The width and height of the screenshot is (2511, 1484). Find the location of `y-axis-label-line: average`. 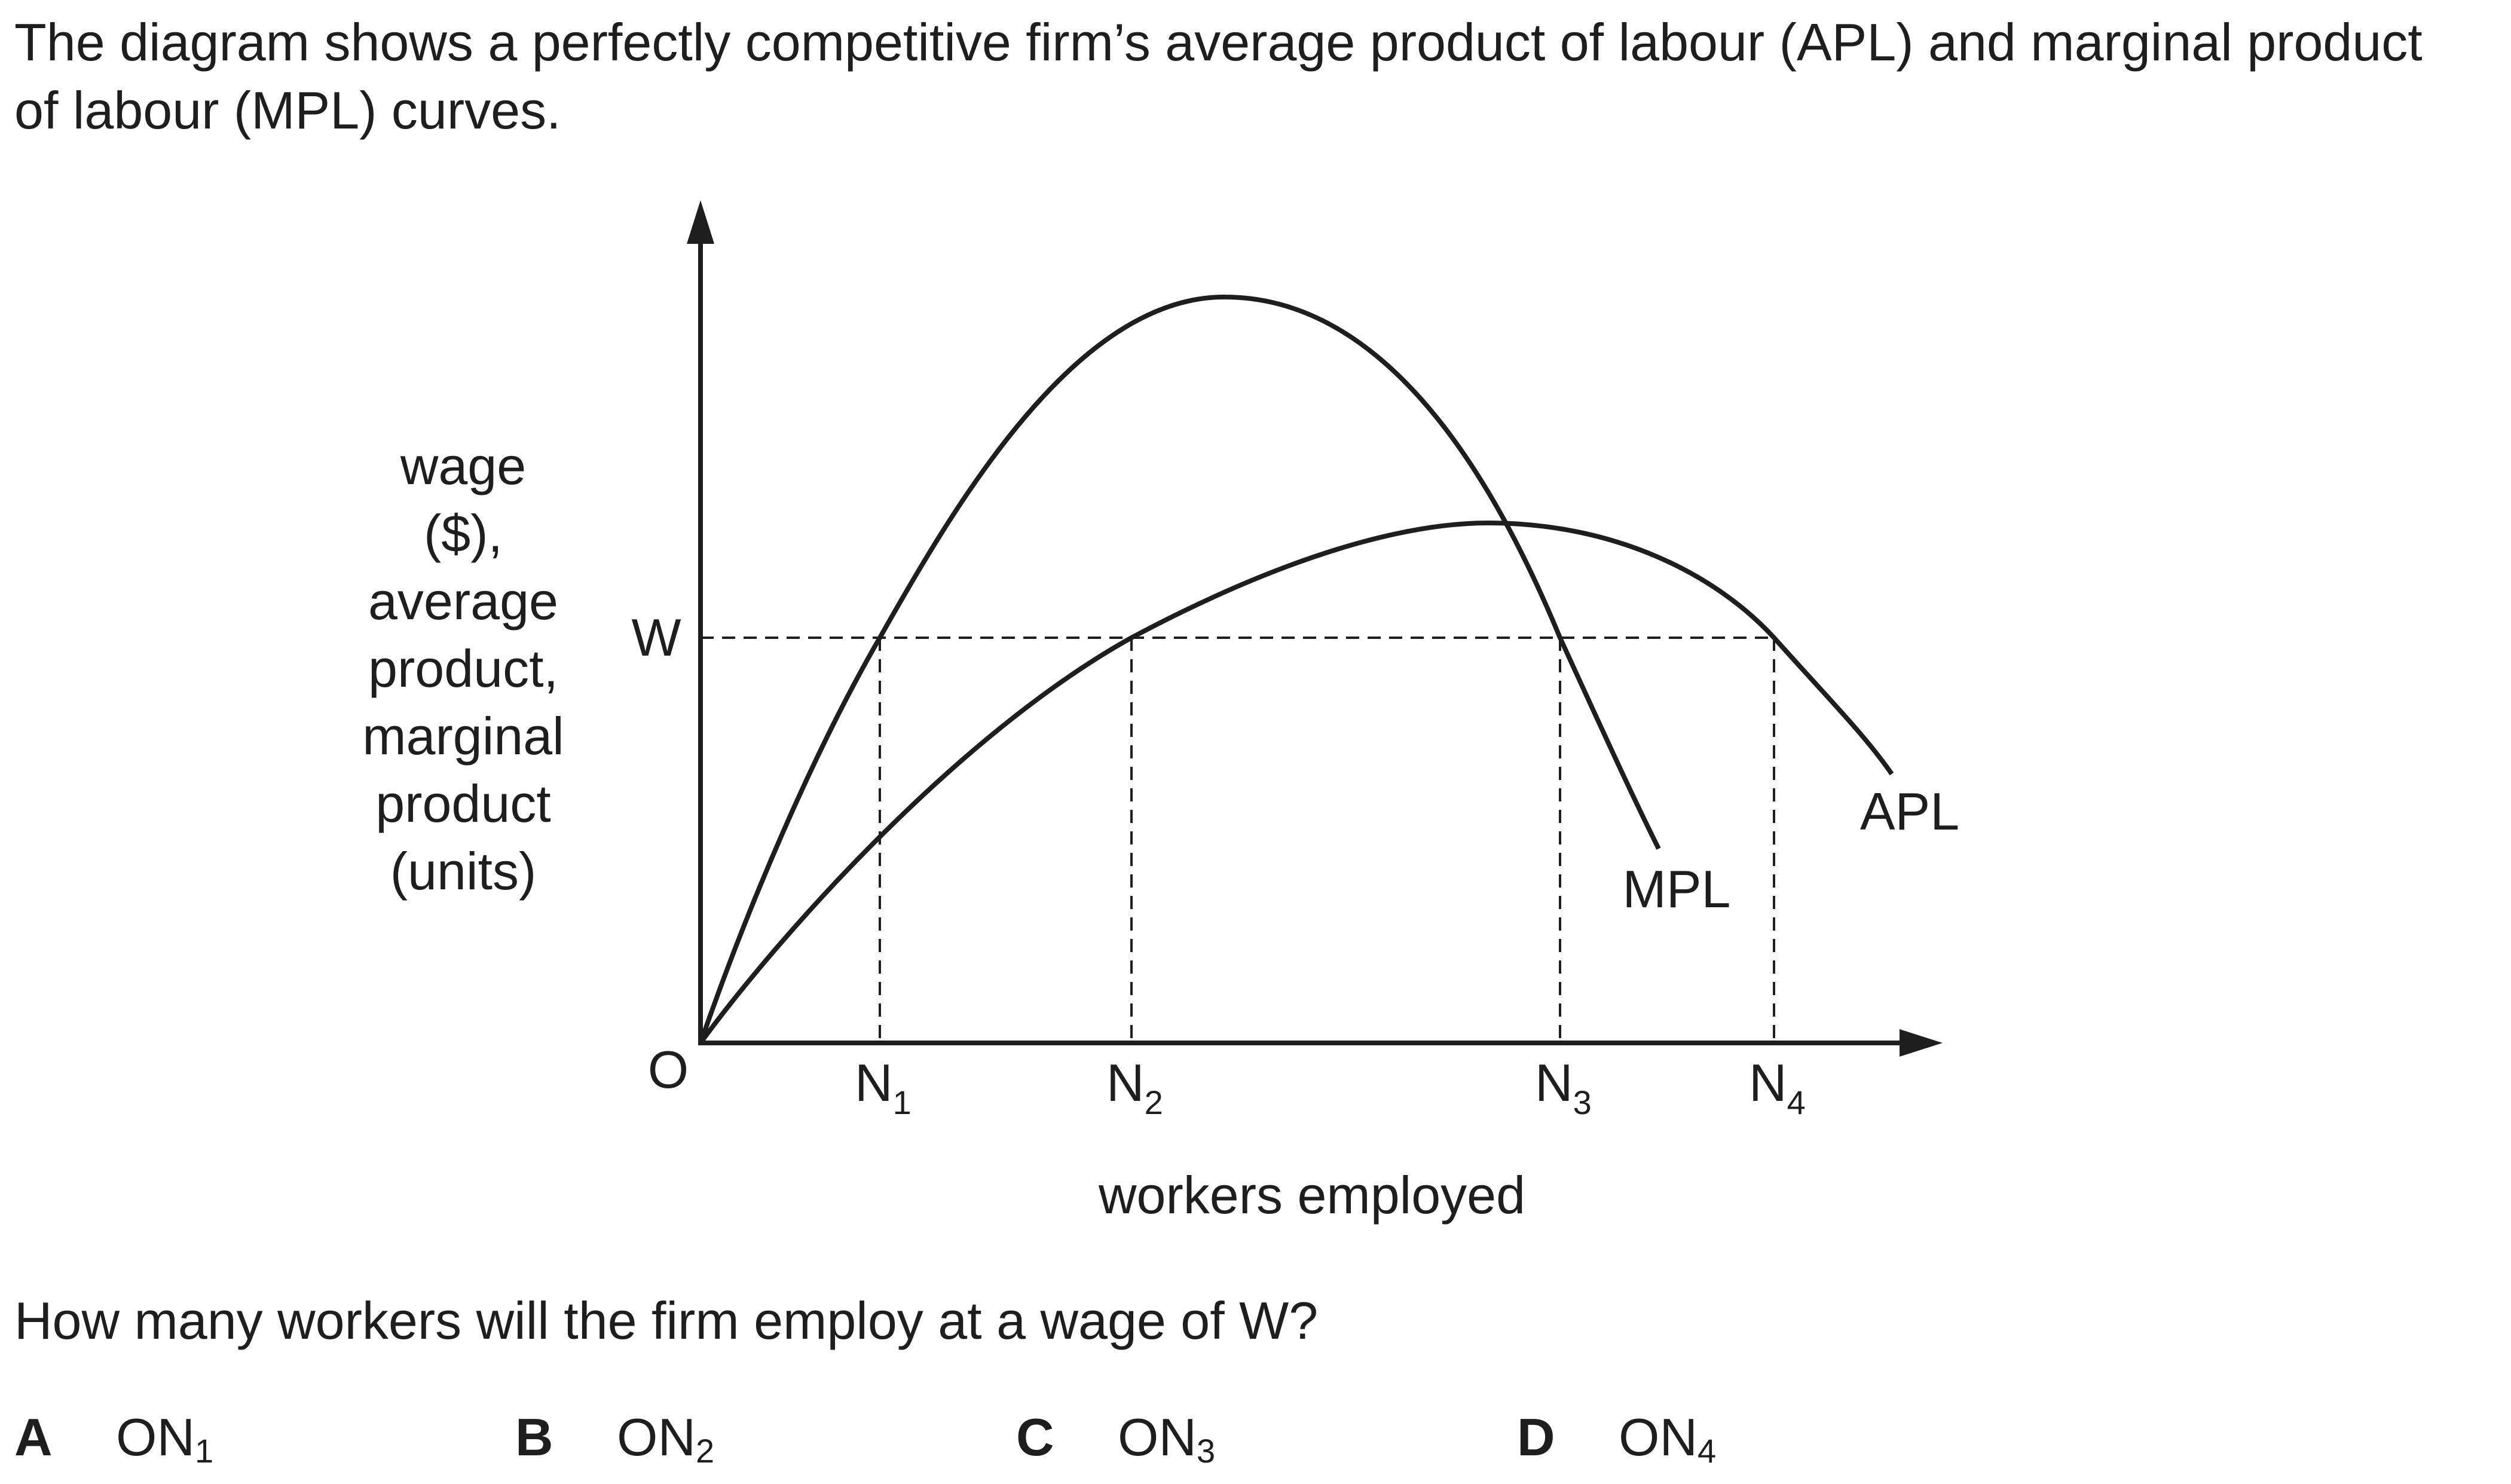

y-axis-label-line: average is located at coordinates (463, 601).